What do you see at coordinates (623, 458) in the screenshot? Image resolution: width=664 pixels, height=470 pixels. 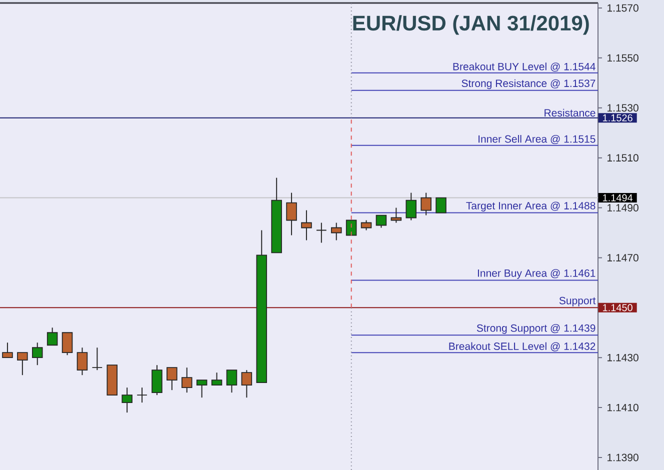 I see `y-tick-label: 1.1390` at bounding box center [623, 458].